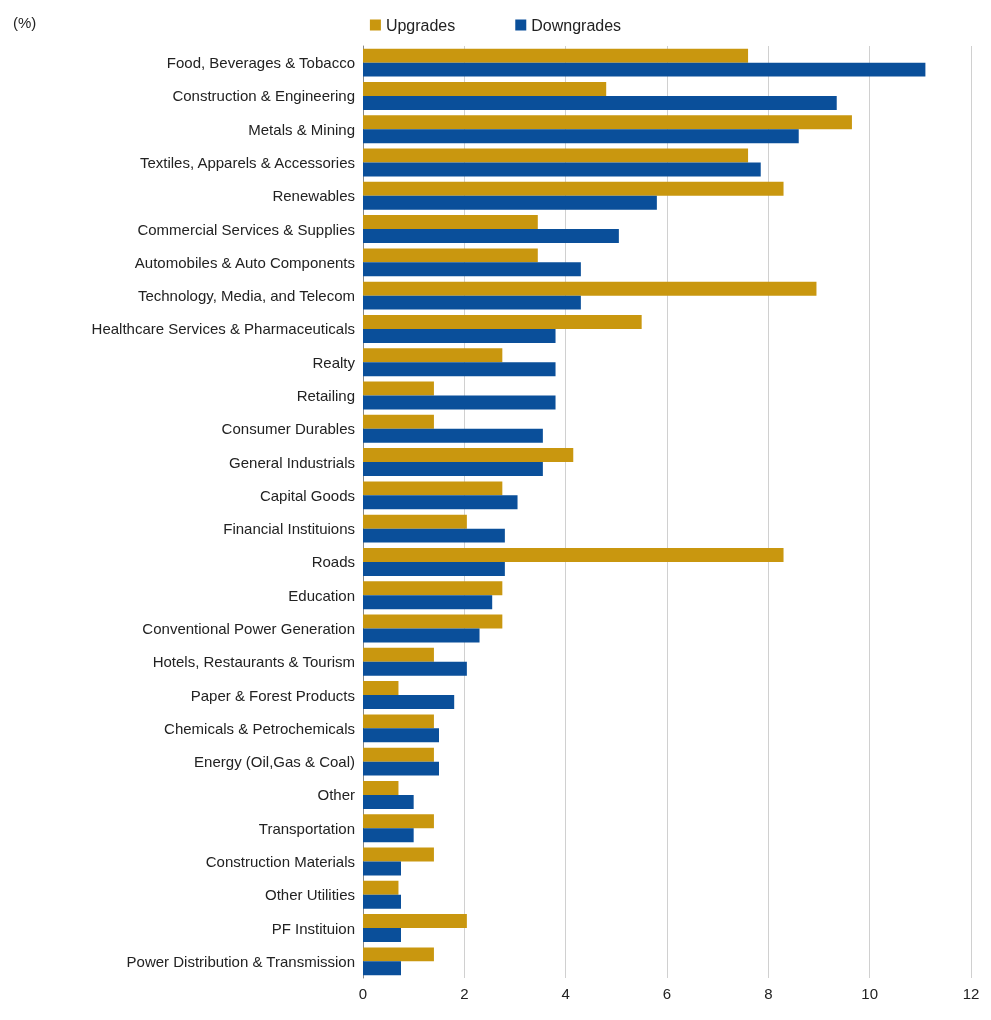  I want to click on y-tick-label: Other Utilities, so click(309, 895).